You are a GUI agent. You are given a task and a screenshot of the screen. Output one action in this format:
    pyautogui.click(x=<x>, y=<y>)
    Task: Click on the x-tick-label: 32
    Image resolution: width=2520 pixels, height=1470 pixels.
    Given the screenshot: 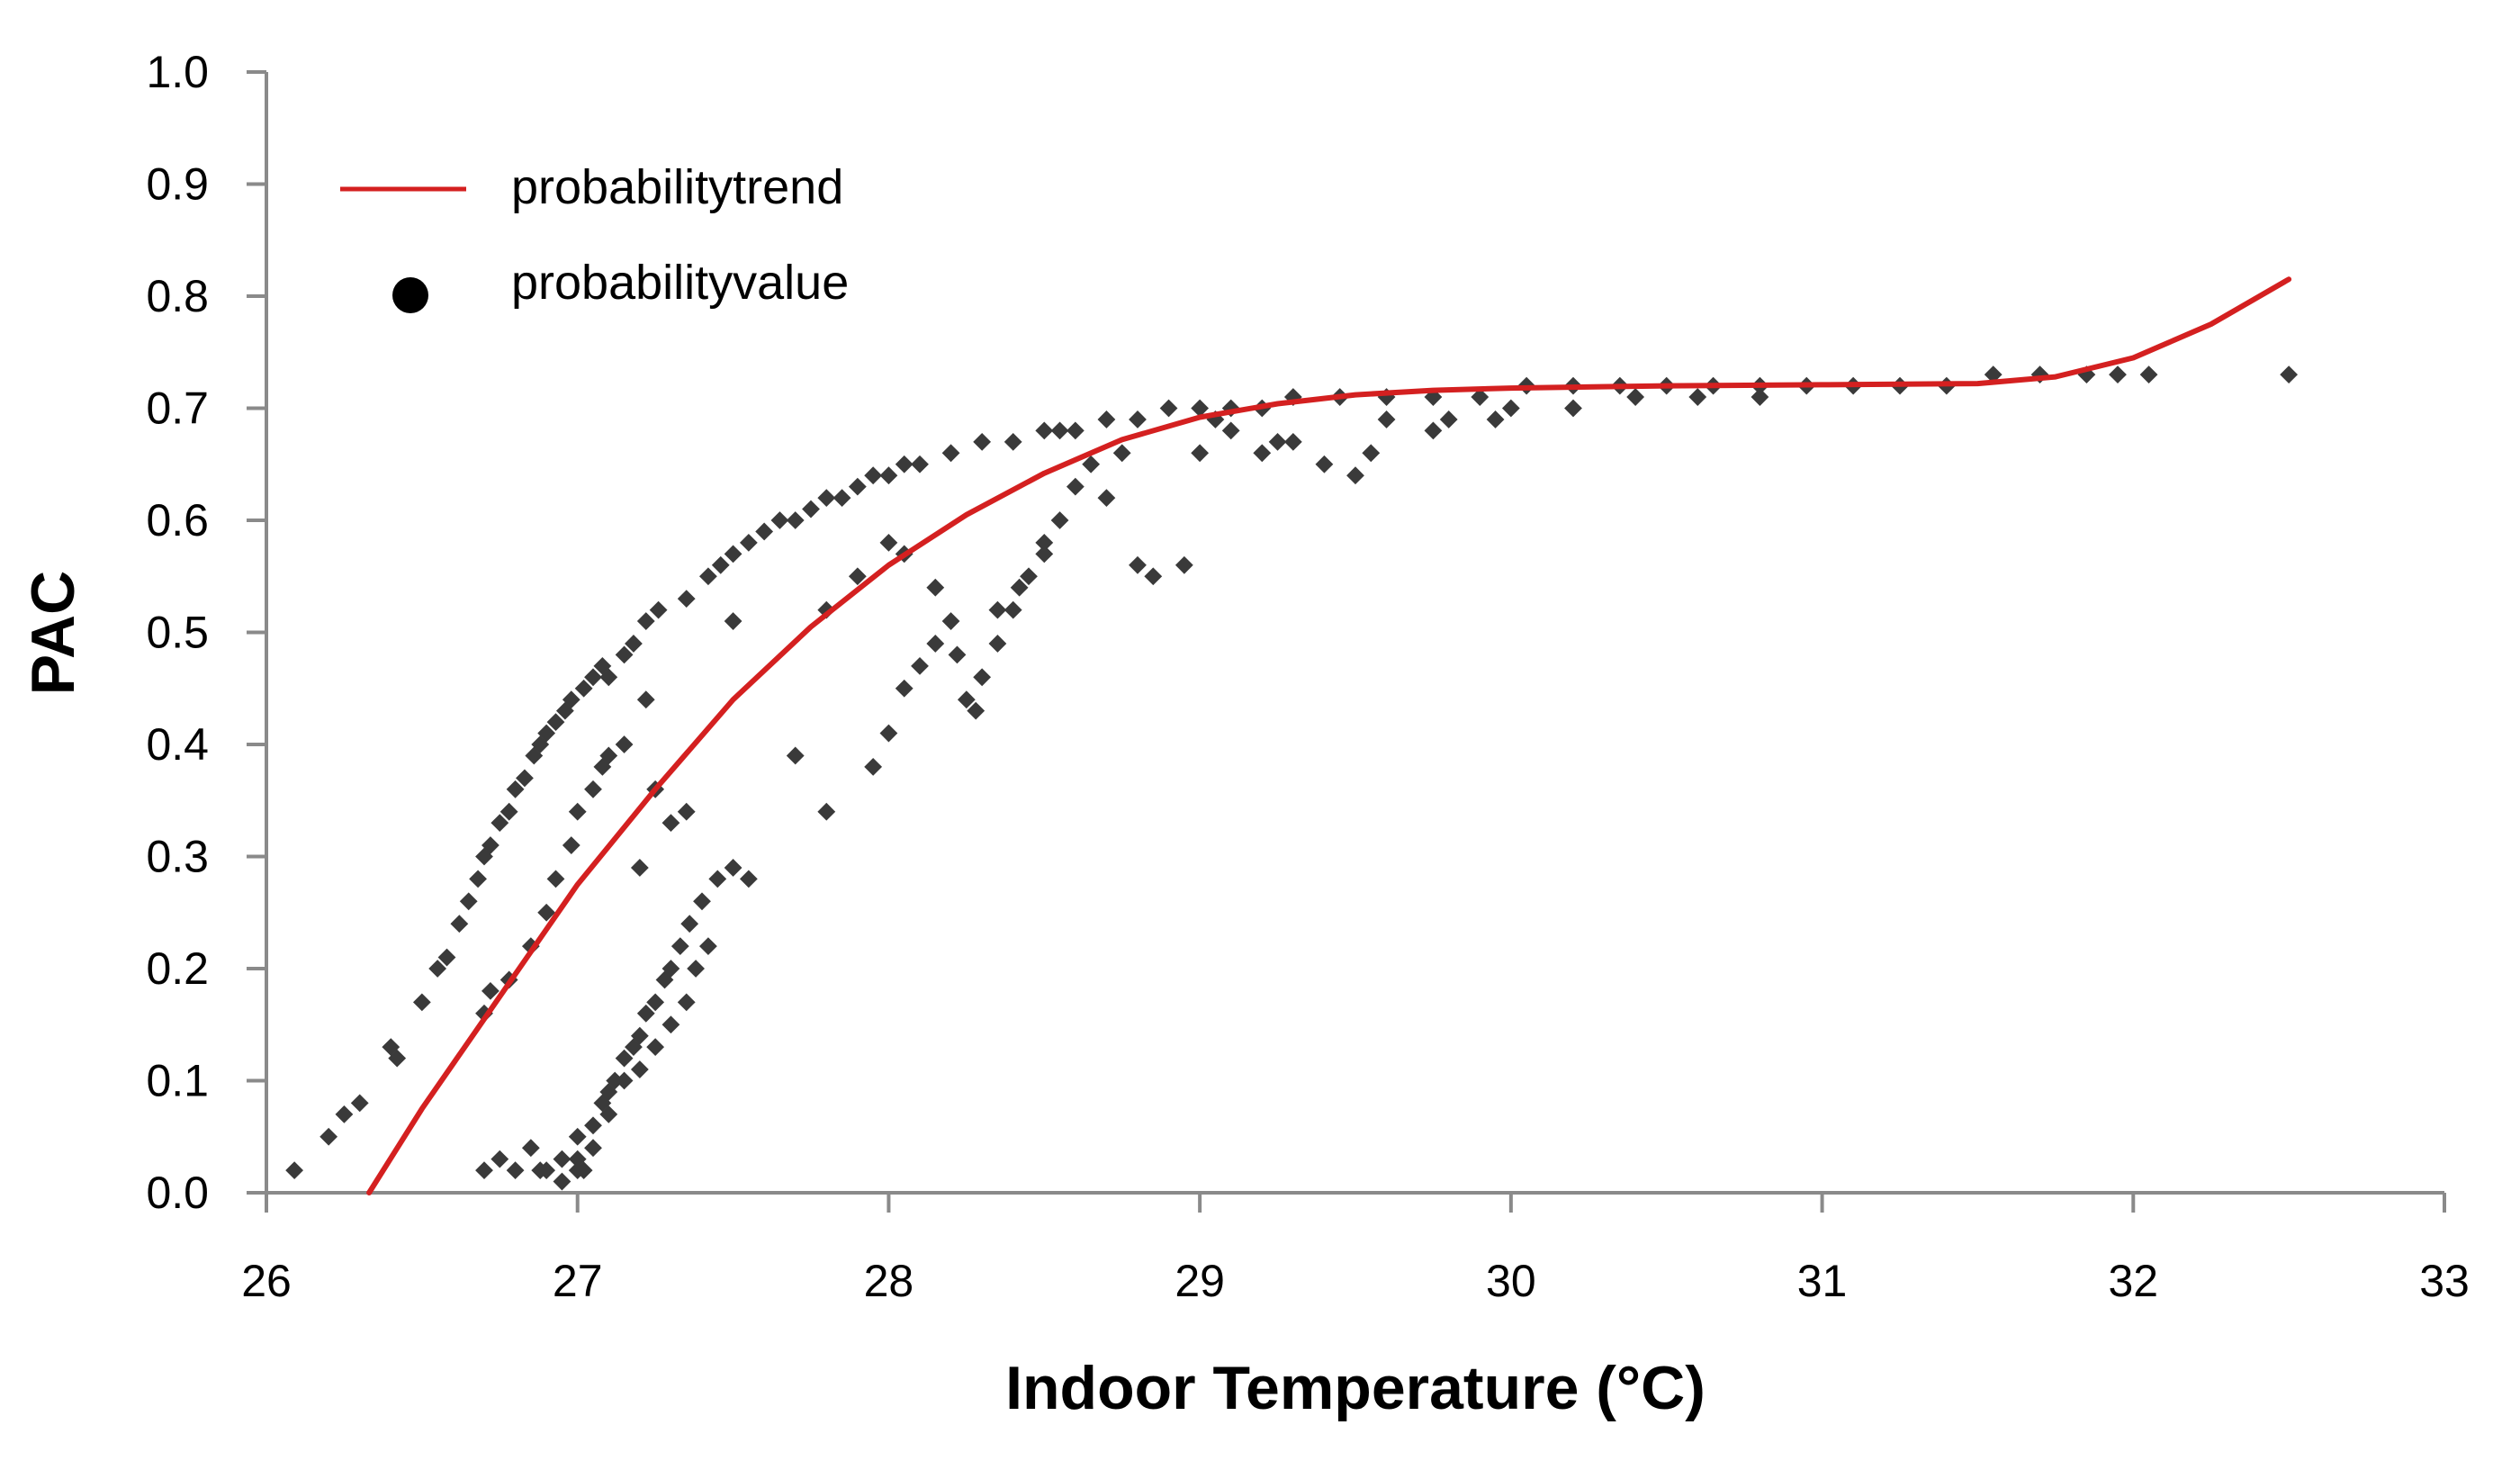 What is the action you would take?
    pyautogui.click(x=2133, y=1281)
    